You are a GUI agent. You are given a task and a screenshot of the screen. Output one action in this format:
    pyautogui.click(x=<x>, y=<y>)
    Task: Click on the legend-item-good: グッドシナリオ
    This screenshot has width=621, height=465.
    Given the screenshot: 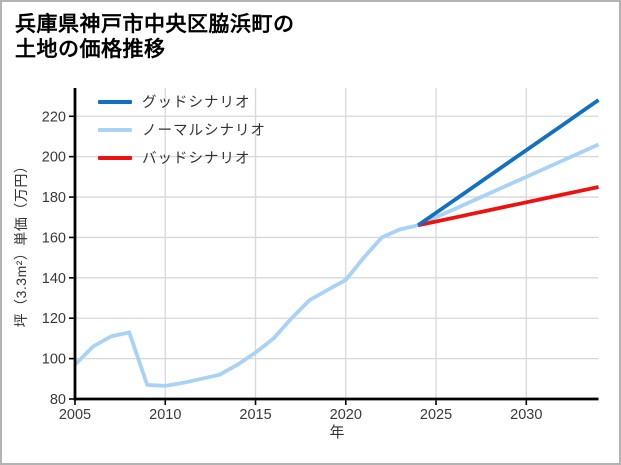 What is the action you would take?
    pyautogui.click(x=182, y=101)
    